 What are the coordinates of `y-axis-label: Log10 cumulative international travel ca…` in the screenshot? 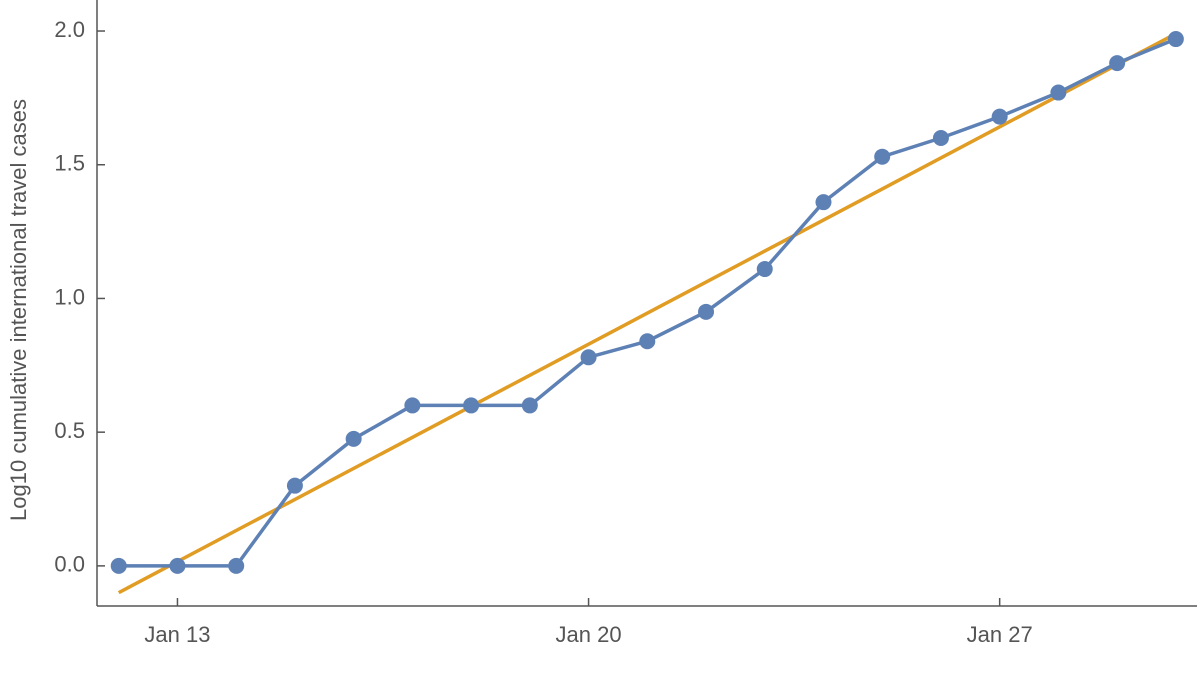 It's located at (18, 310).